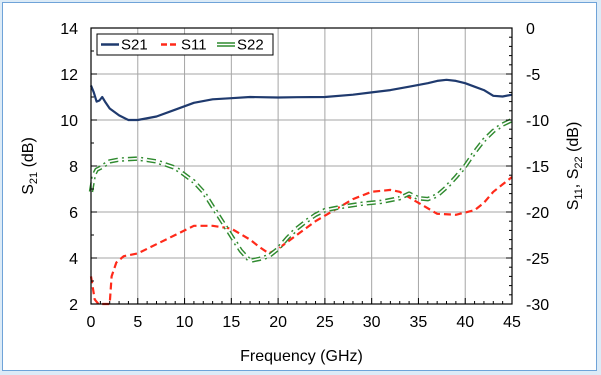 Image resolution: width=601 pixels, height=375 pixels. Describe the element at coordinates (301, 356) in the screenshot. I see `x-axis-label: Frequency (GHz)` at that location.